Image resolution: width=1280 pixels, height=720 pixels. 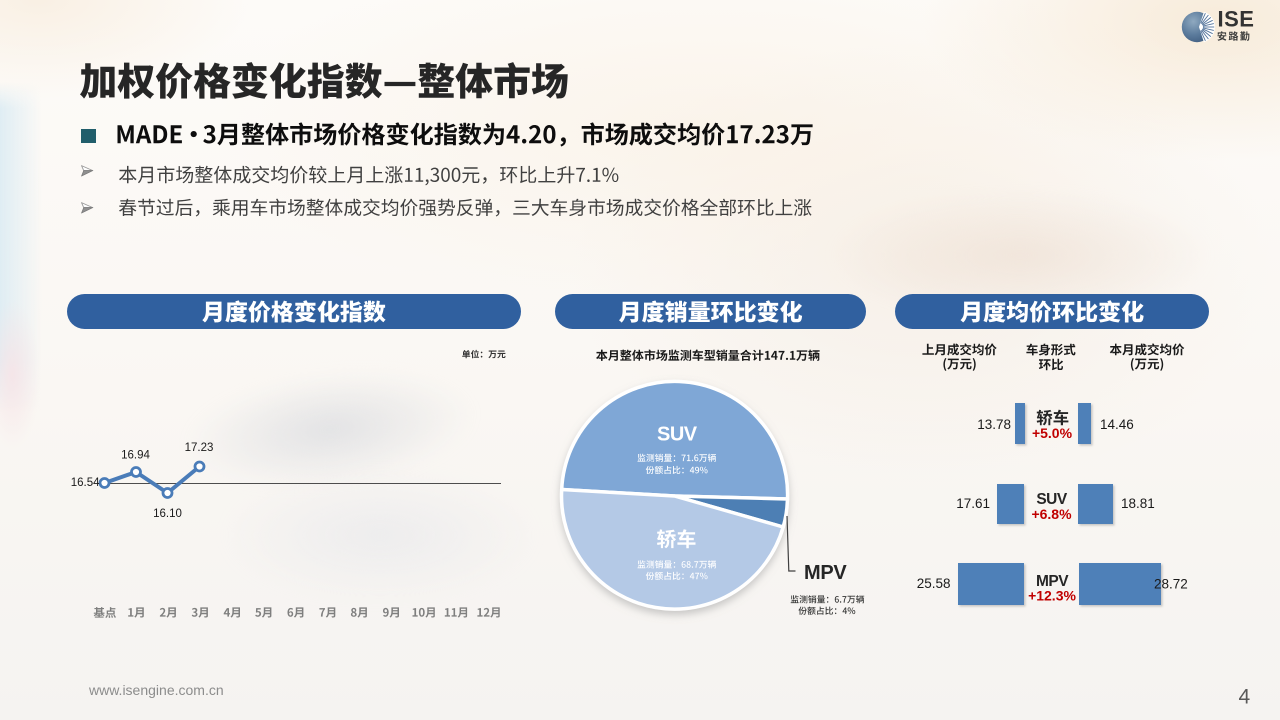 I want to click on svg-text: 17.23, so click(x=199, y=448).